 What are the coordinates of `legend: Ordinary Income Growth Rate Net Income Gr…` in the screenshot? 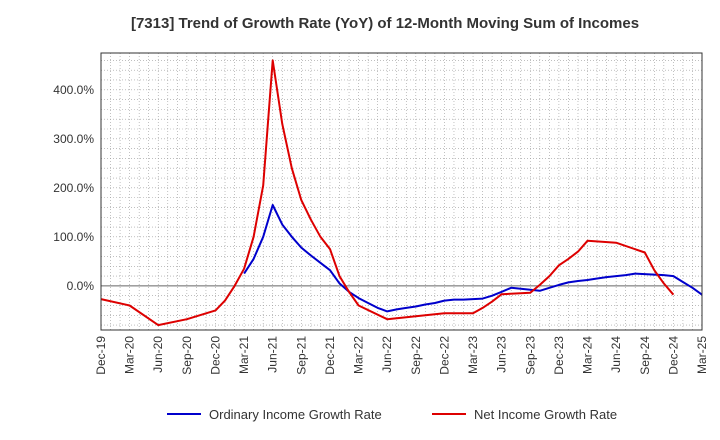 It's located at (392, 414).